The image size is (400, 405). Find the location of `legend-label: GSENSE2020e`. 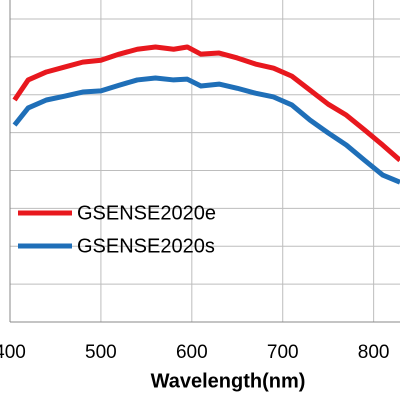

legend-label: GSENSE2020e is located at coordinates (146, 213).